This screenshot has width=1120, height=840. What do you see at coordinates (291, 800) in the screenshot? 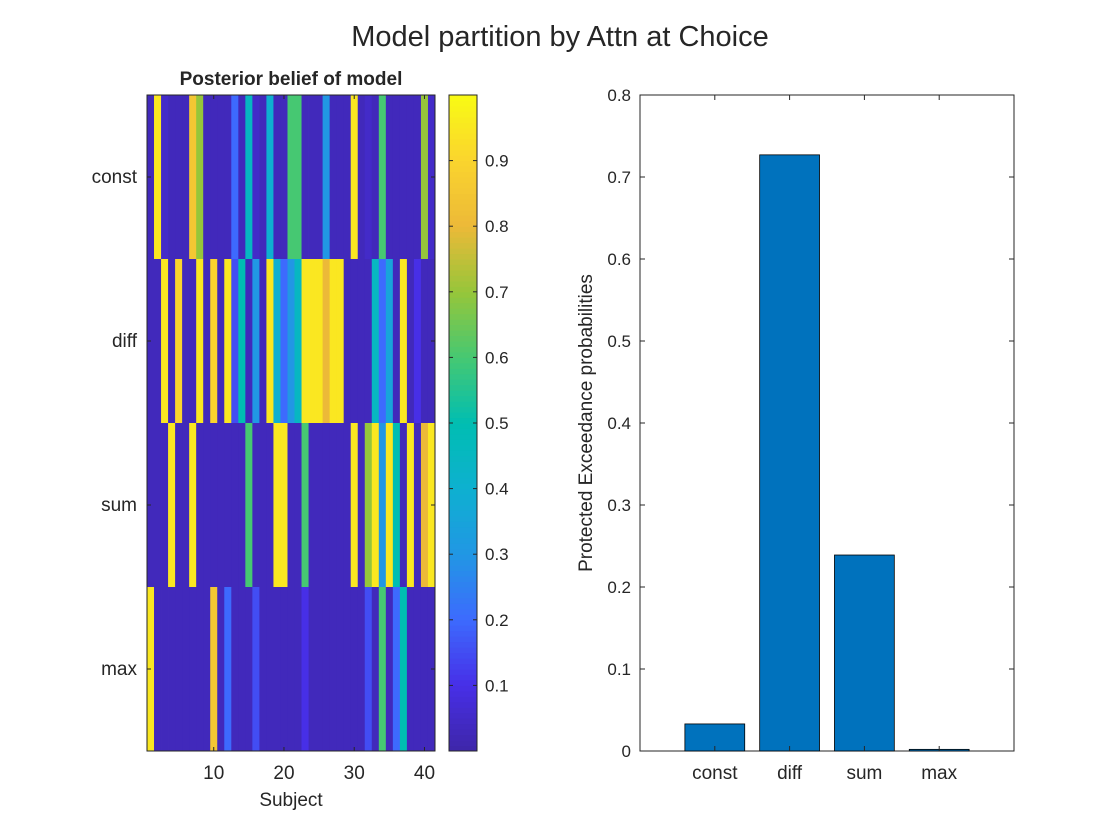
I see `heatmap-x-axis-label: Subject` at bounding box center [291, 800].